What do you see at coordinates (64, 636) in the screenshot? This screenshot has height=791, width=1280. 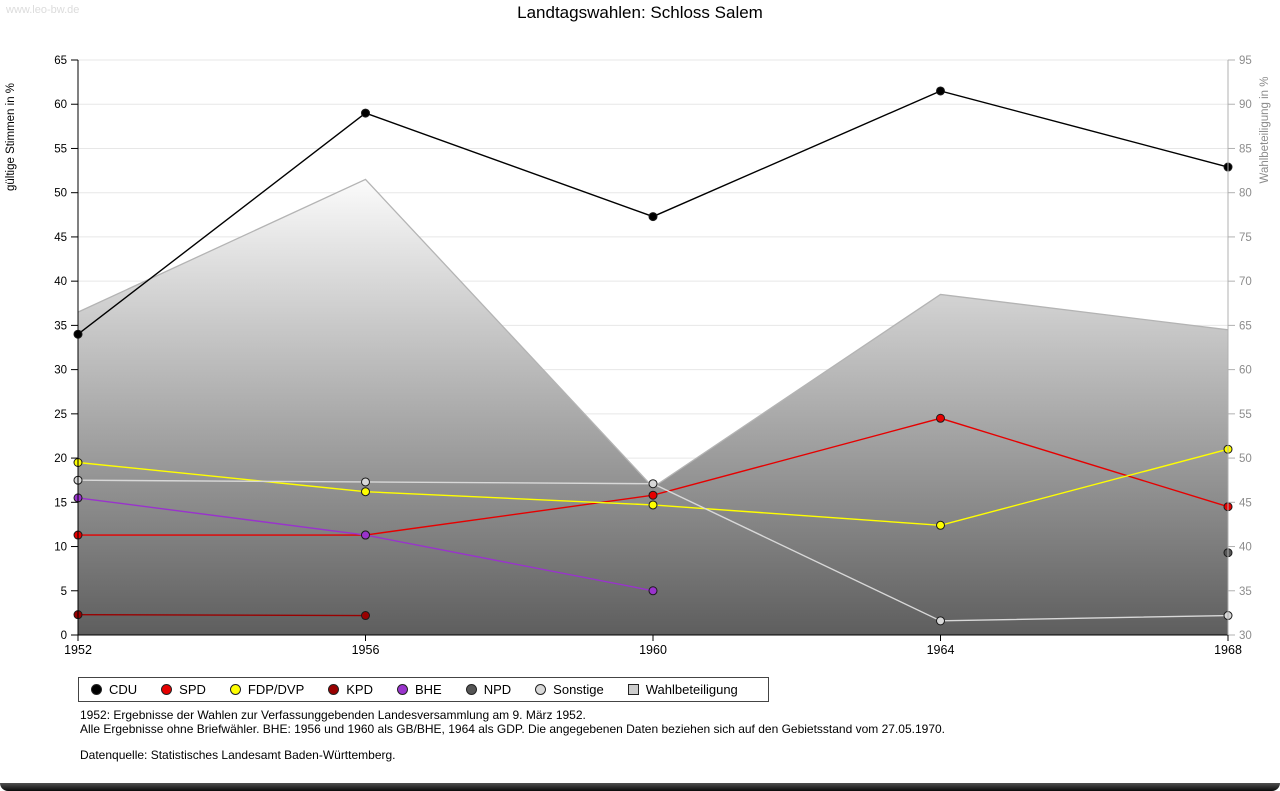 I see `svg-text: 0` at bounding box center [64, 636].